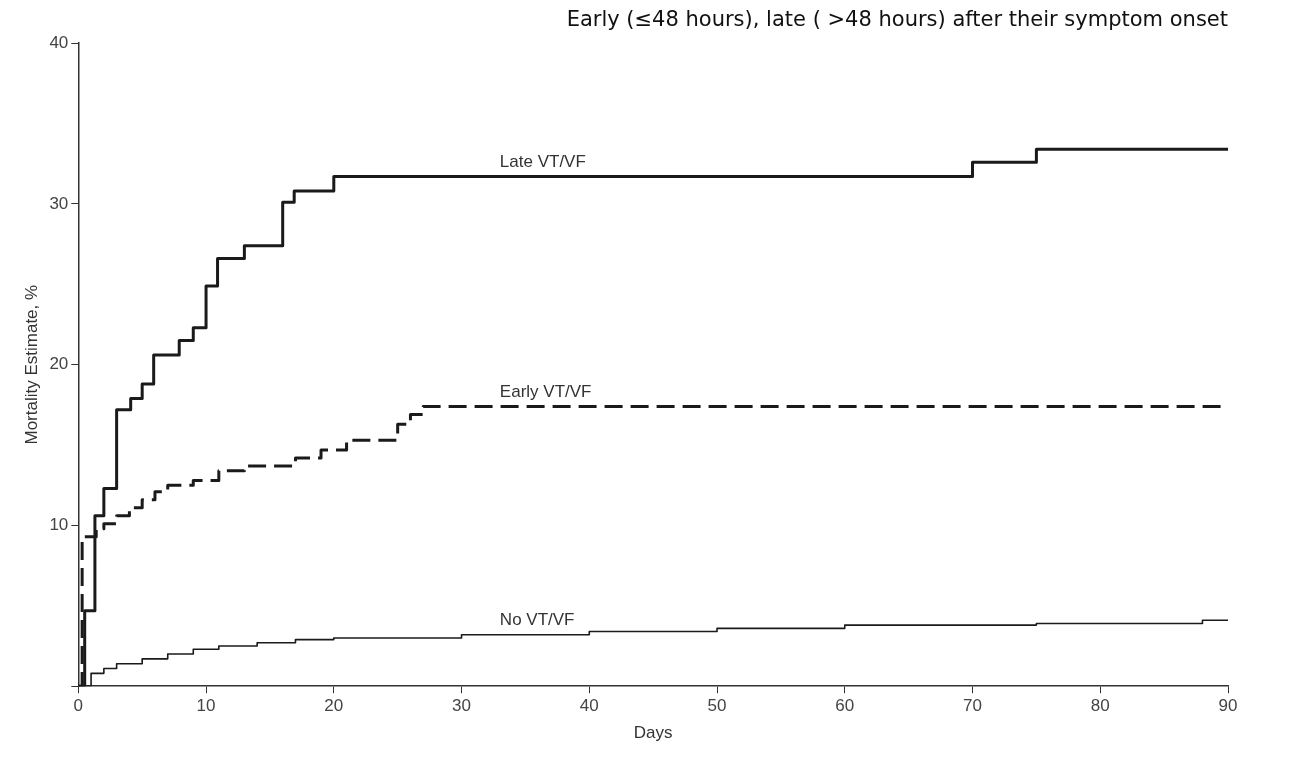 The height and width of the screenshot is (760, 1289). What do you see at coordinates (589, 706) in the screenshot?
I see `x-tick-label: 40` at bounding box center [589, 706].